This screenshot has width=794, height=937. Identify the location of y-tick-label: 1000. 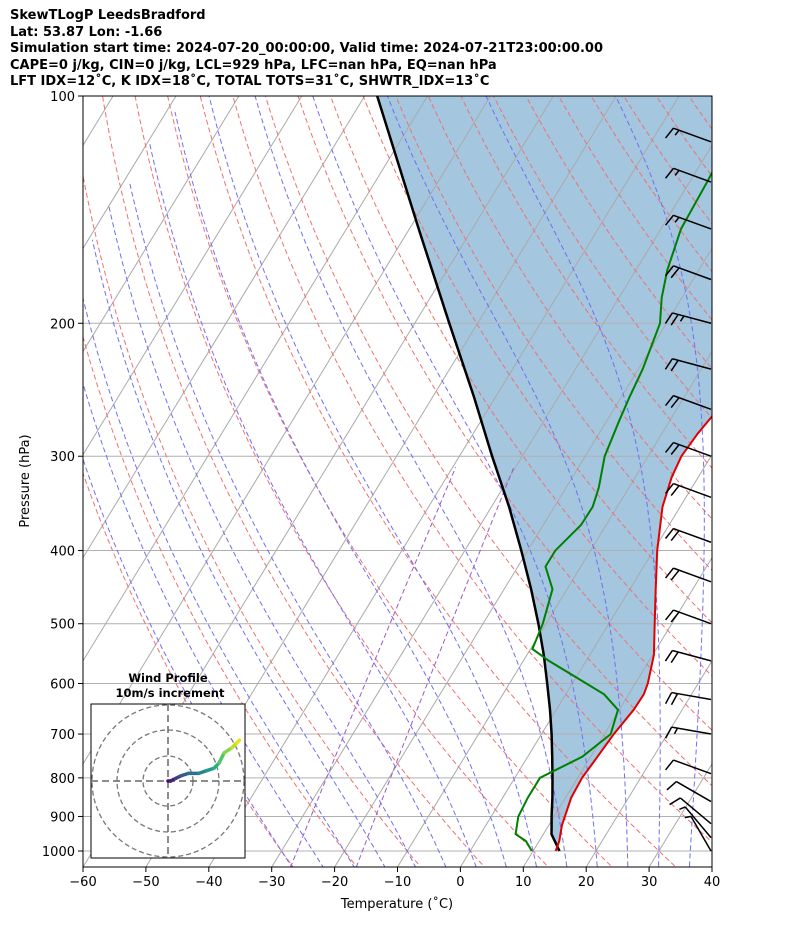
(58, 852).